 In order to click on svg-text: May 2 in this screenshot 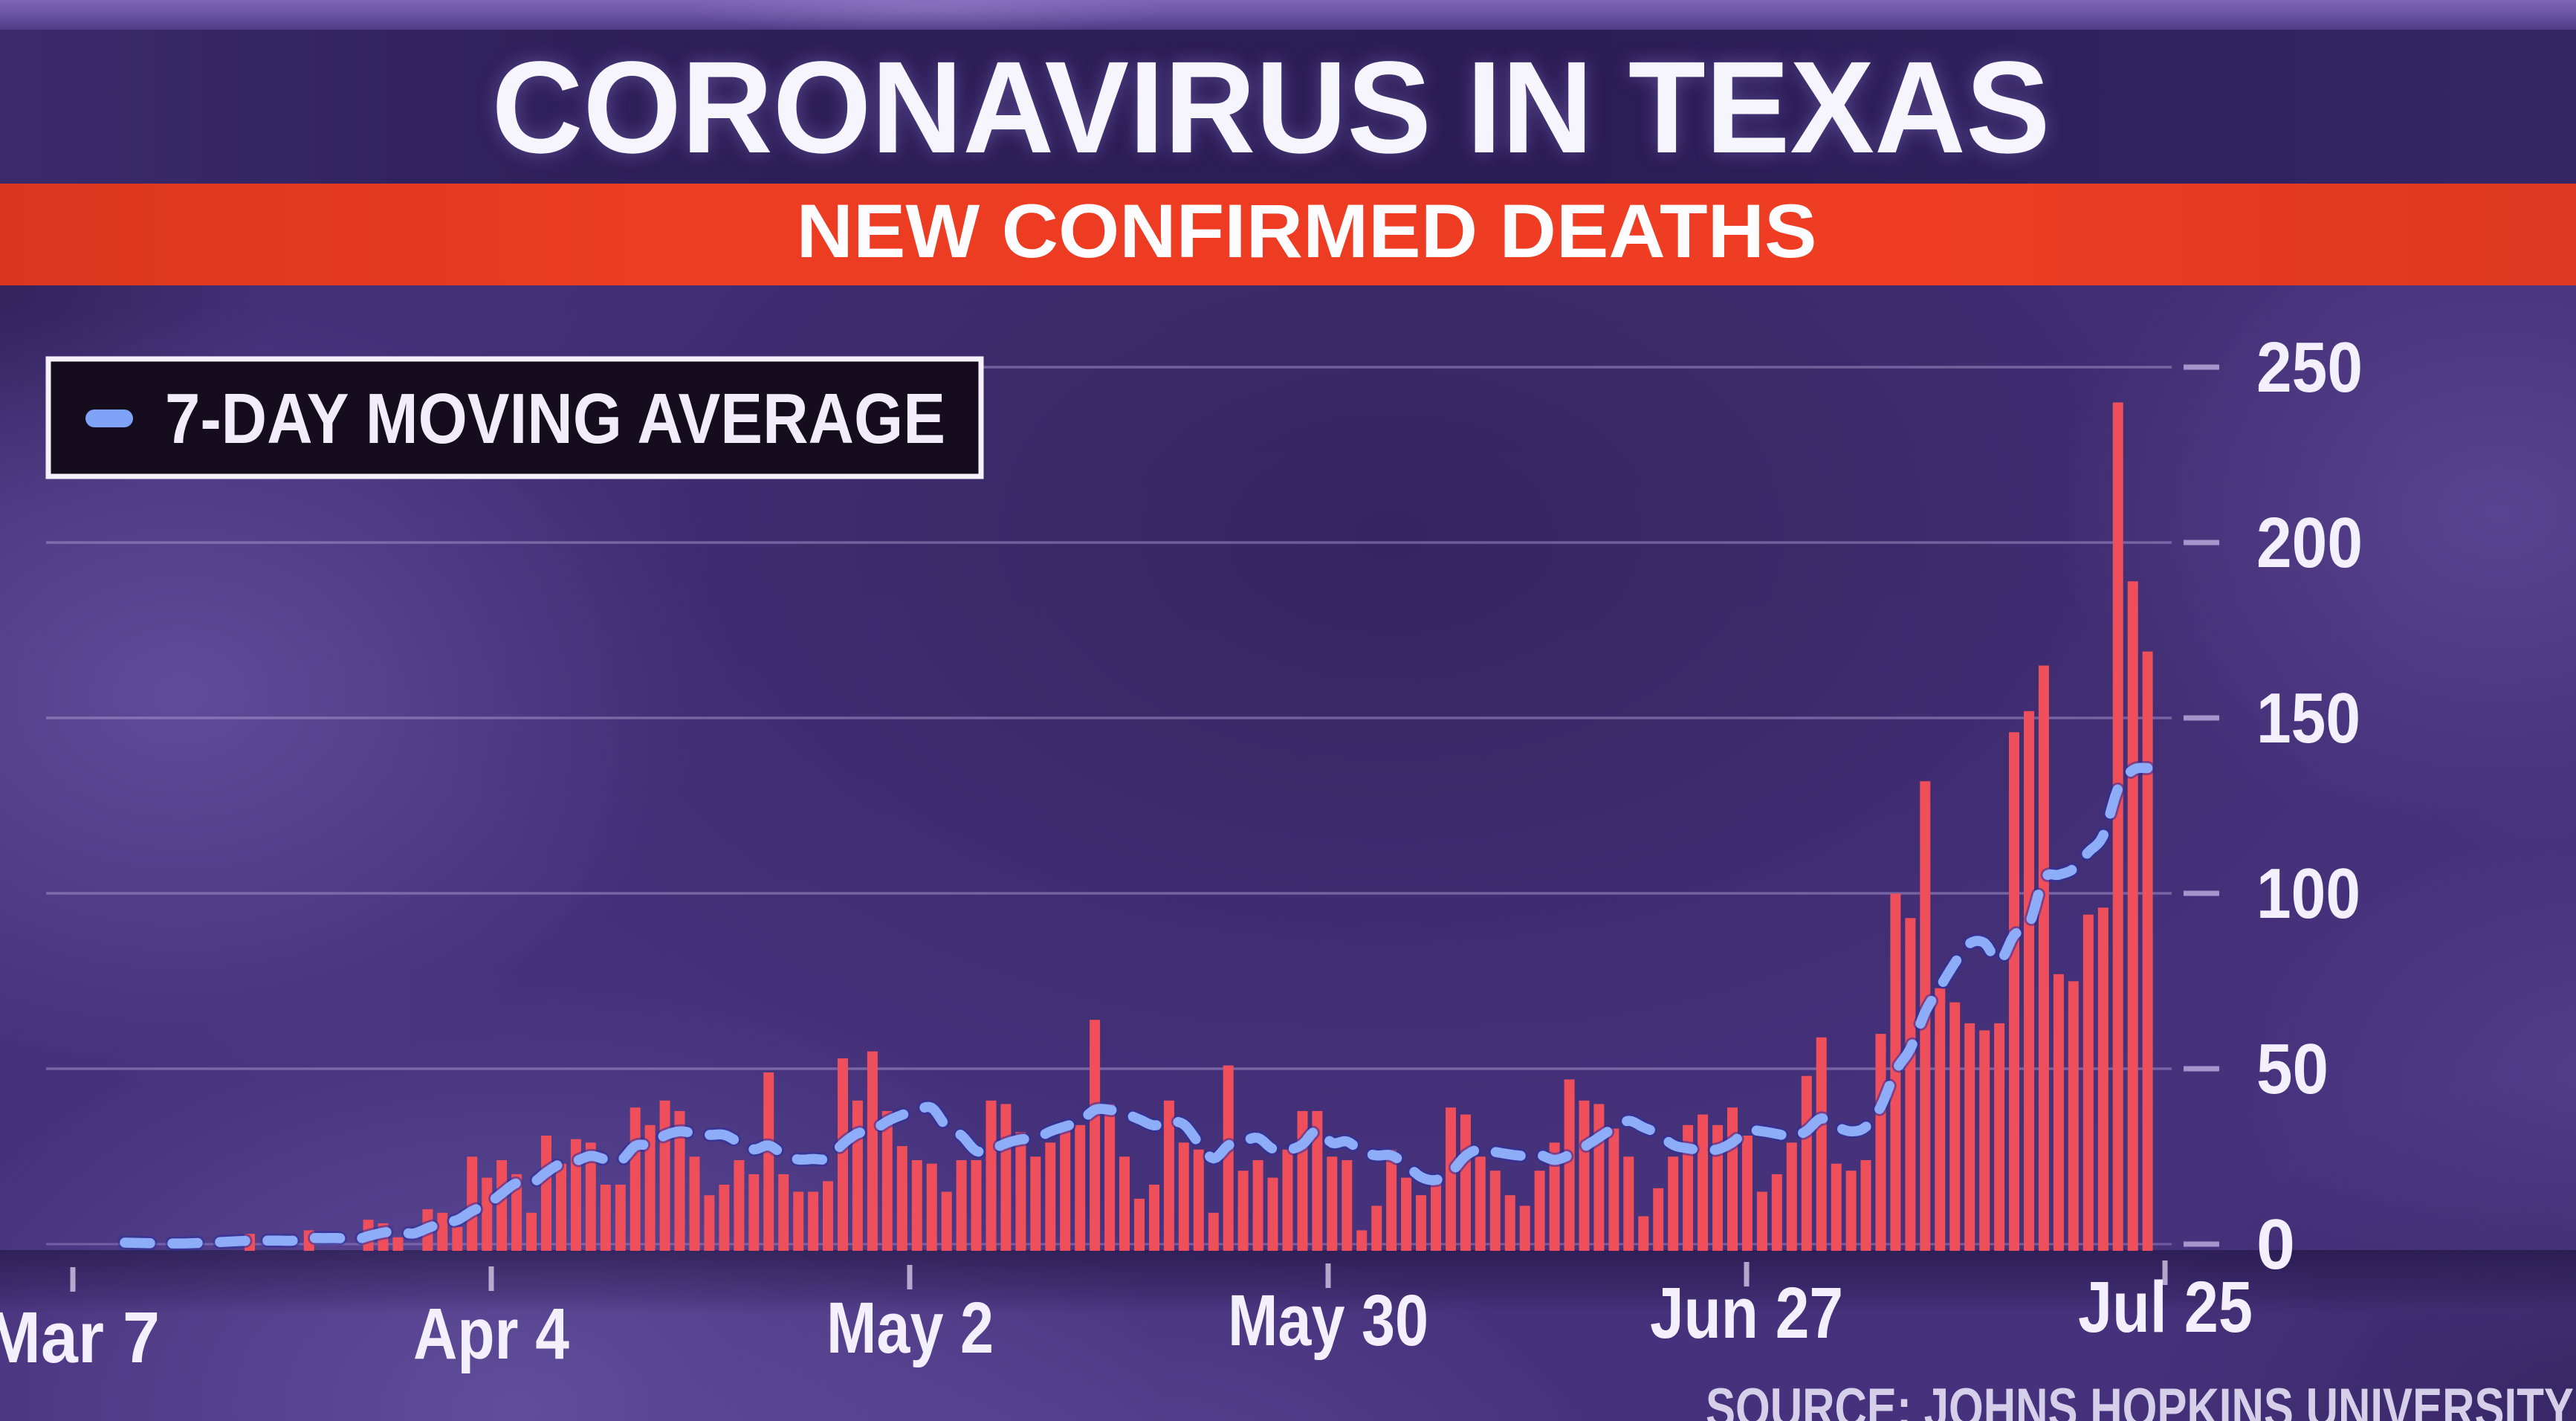, I will do `click(910, 1327)`.